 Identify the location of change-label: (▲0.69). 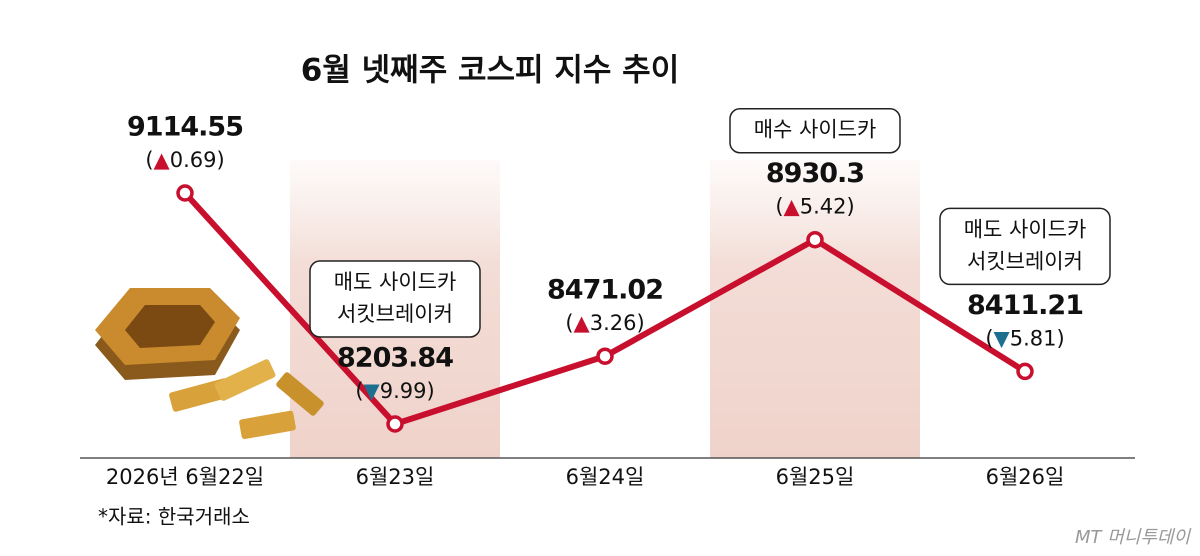
(184, 160).